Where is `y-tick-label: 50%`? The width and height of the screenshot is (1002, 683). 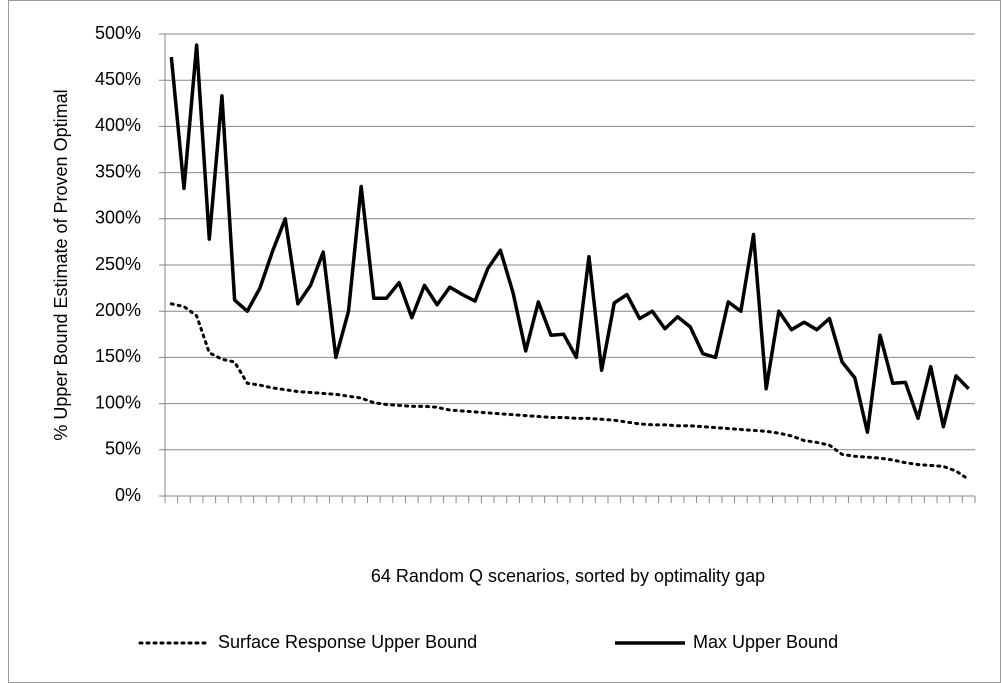 y-tick-label: 50% is located at coordinates (123, 449).